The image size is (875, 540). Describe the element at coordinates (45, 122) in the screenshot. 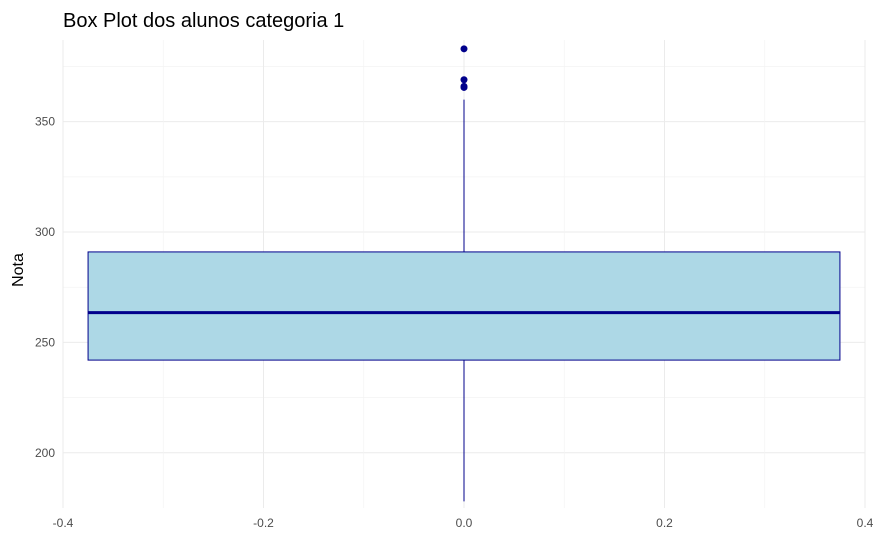

I see `y-tick-label: 350` at that location.